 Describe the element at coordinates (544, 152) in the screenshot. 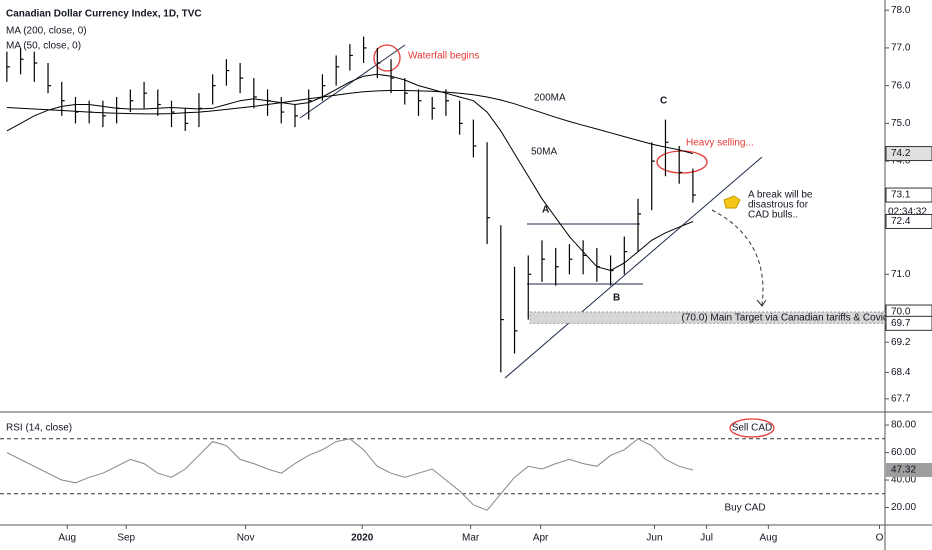

I see `annotation: 50MA` at that location.